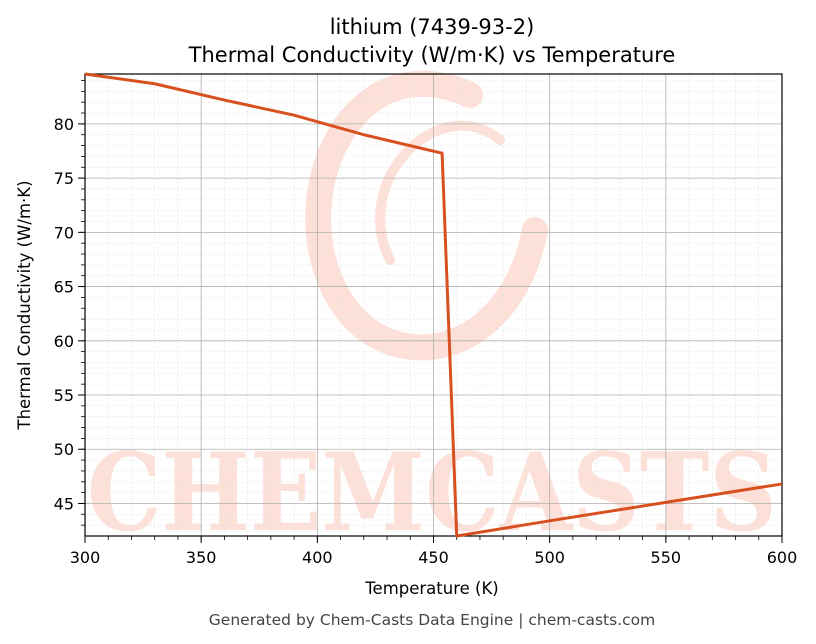 Image resolution: width=816 pixels, height=644 pixels. I want to click on y-axis-label: Thermal Conductivity (W/m·K), so click(24, 305).